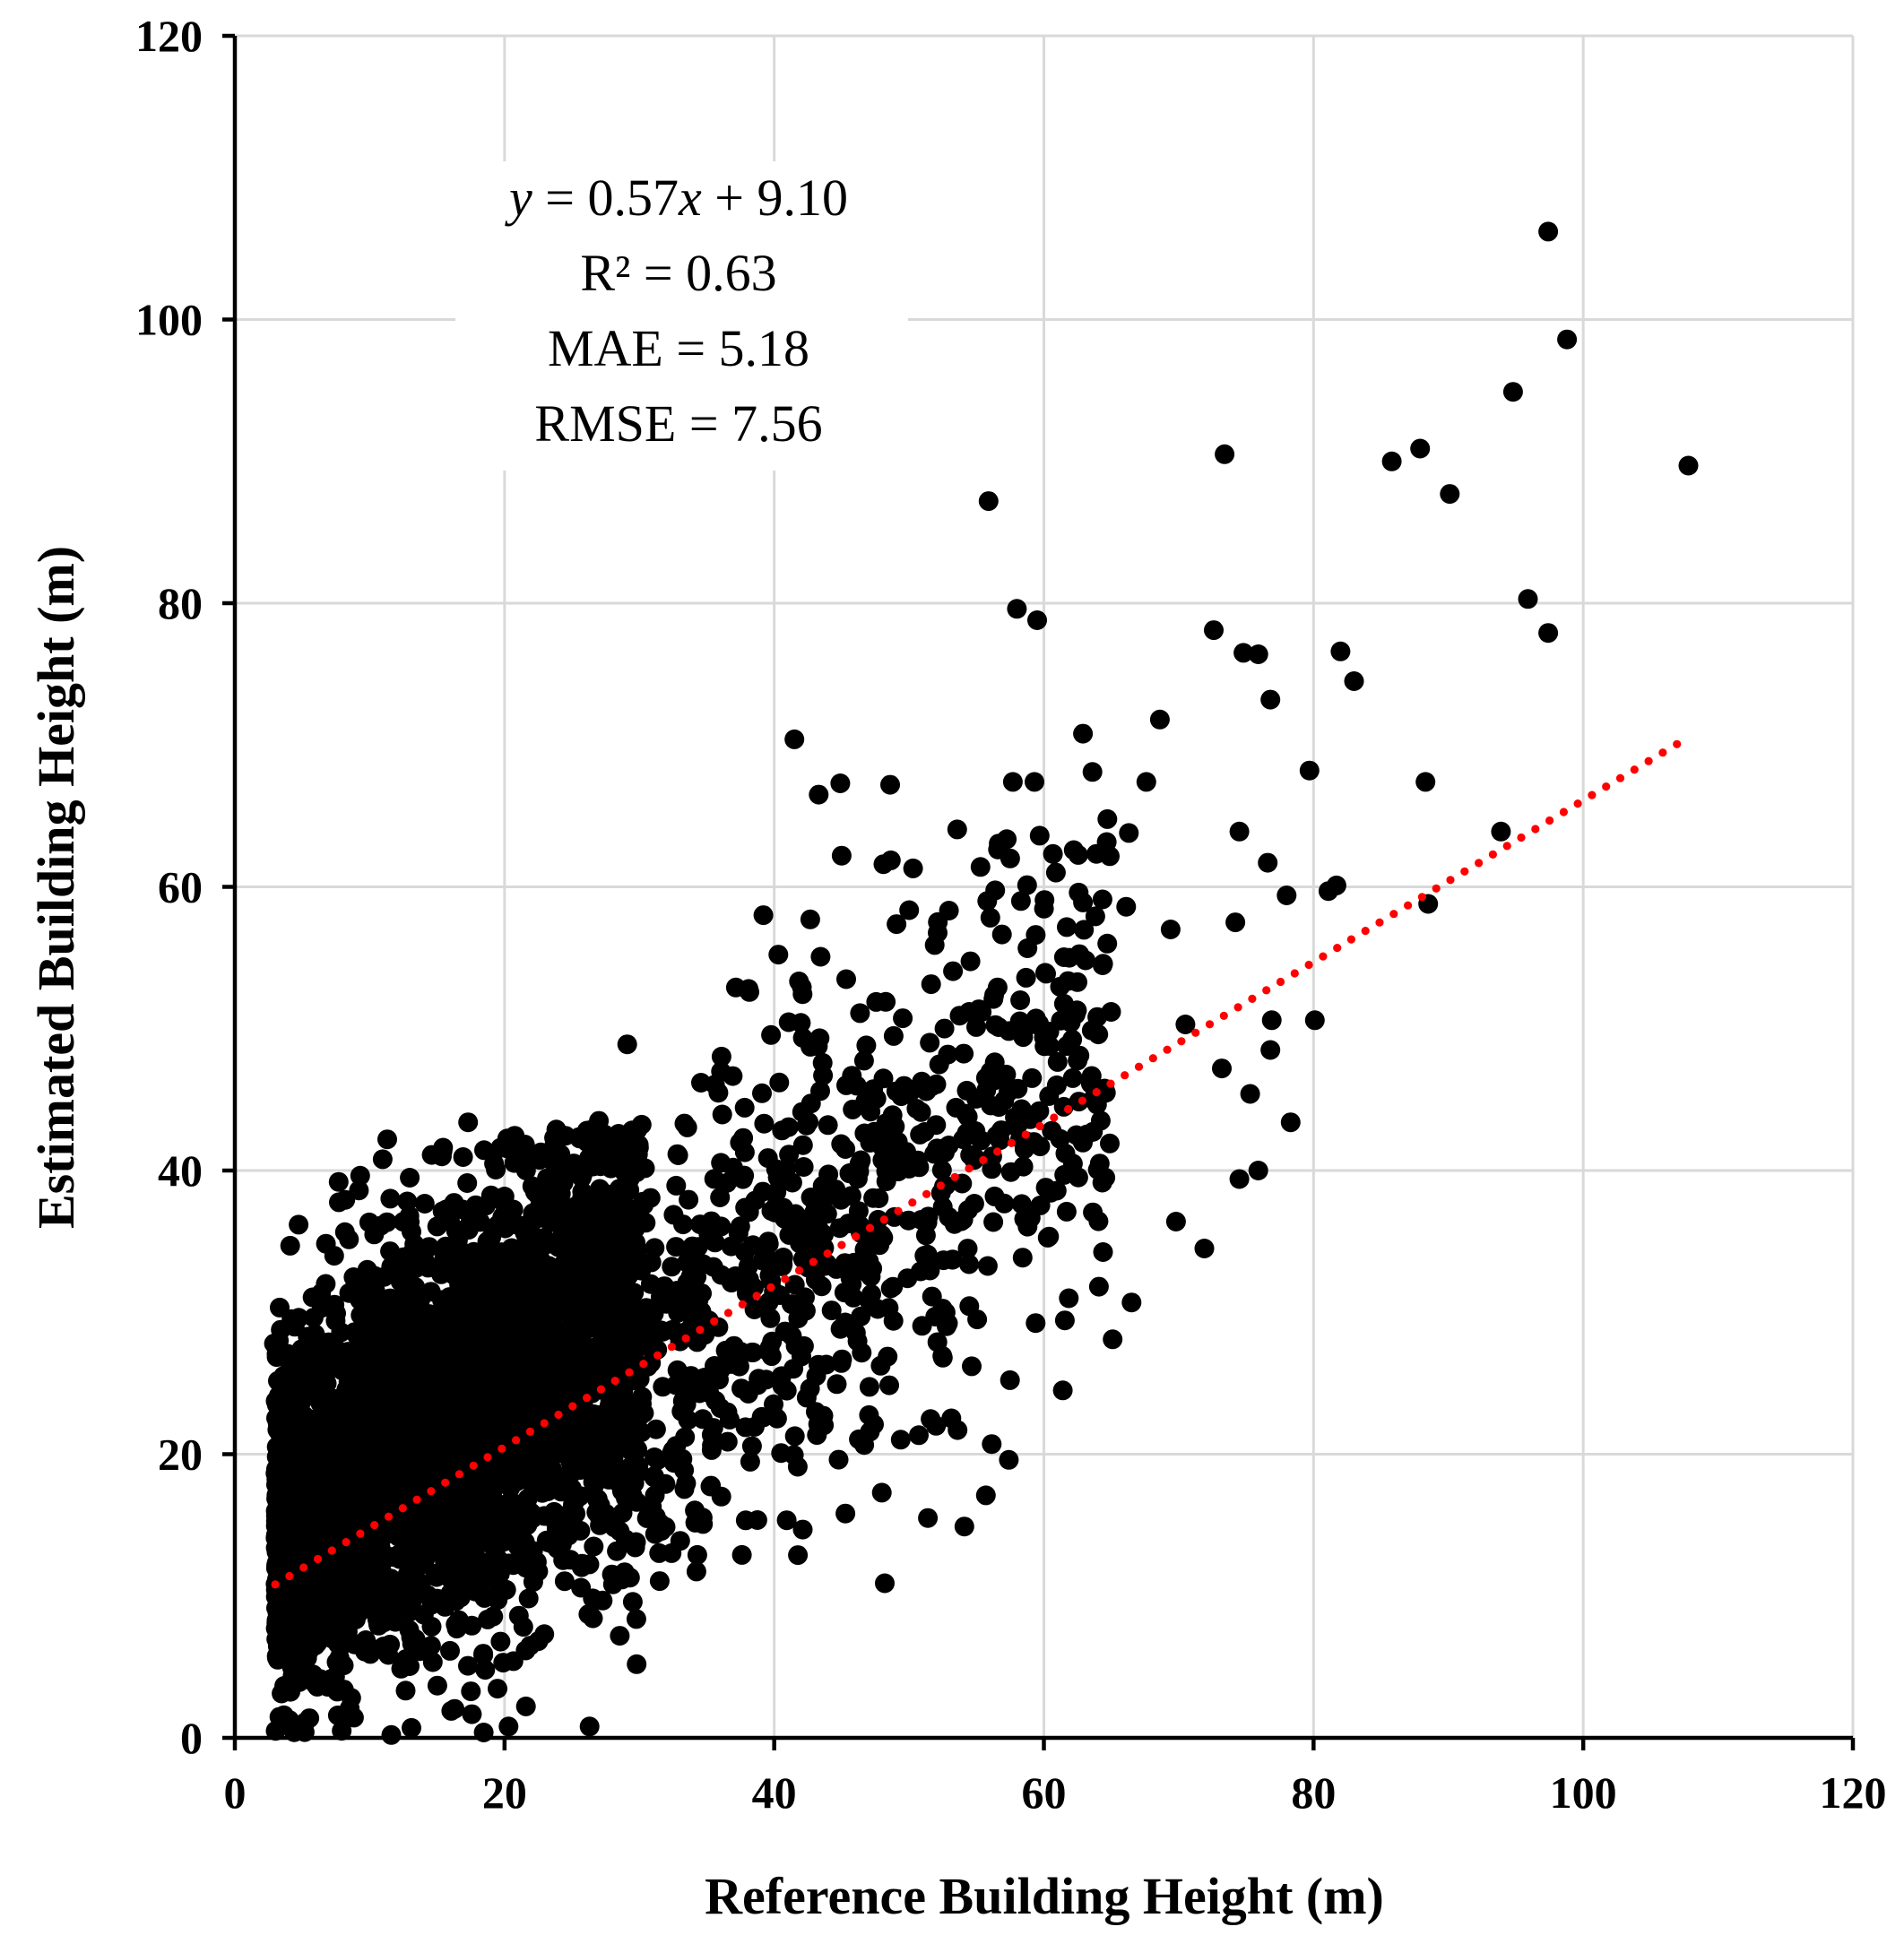  Describe the element at coordinates (236, 1792) in the screenshot. I see `x-tick-label: 0` at that location.